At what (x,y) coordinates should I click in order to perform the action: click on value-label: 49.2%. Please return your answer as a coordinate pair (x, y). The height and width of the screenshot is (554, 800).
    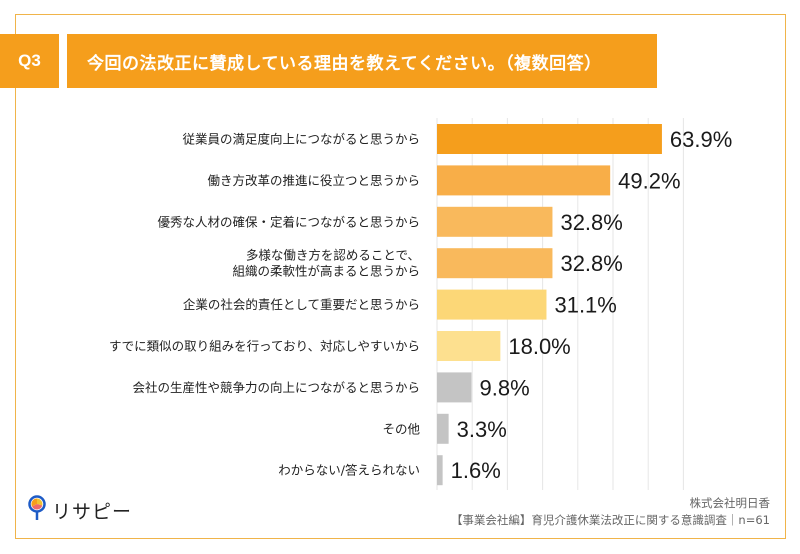
    Looking at the image, I should click on (649, 180).